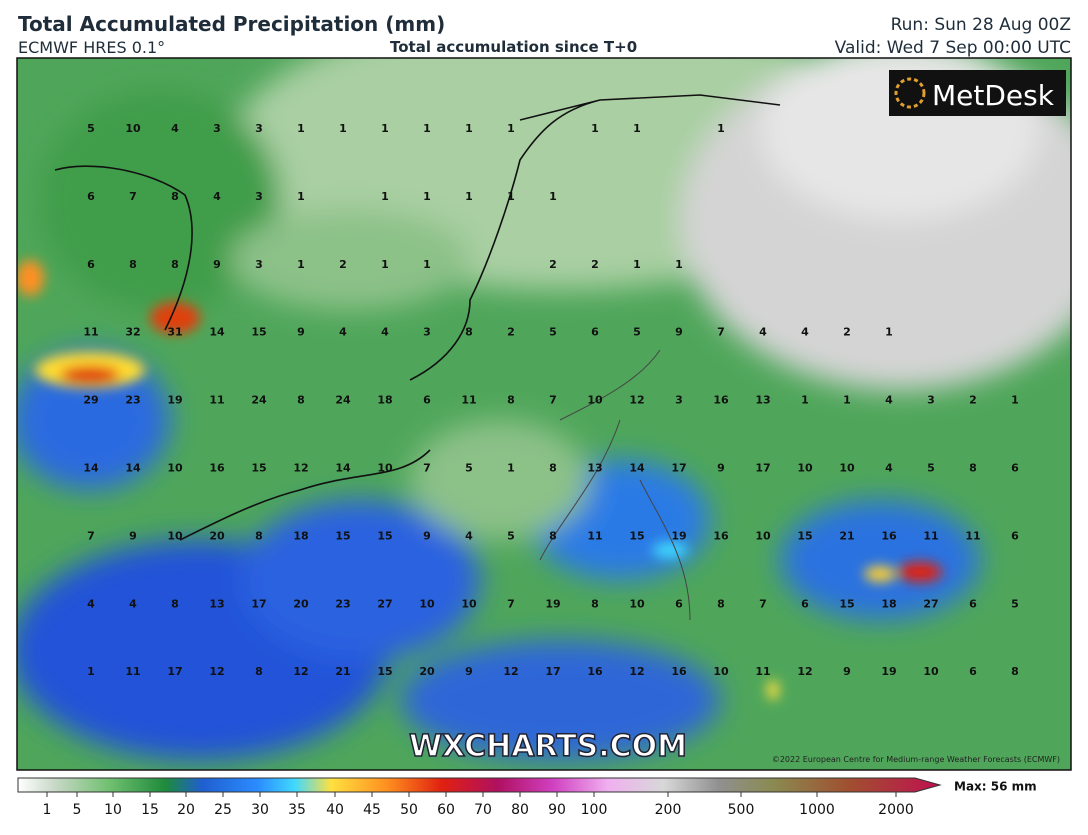 The height and width of the screenshot is (835, 1088). I want to click on precip-value: 21, so click(342, 671).